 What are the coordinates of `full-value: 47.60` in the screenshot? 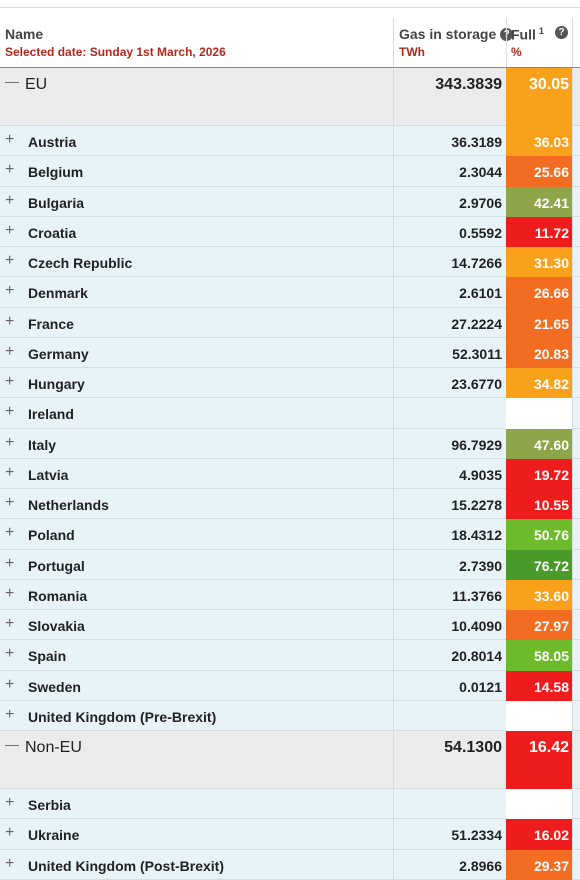 It's located at (551, 444).